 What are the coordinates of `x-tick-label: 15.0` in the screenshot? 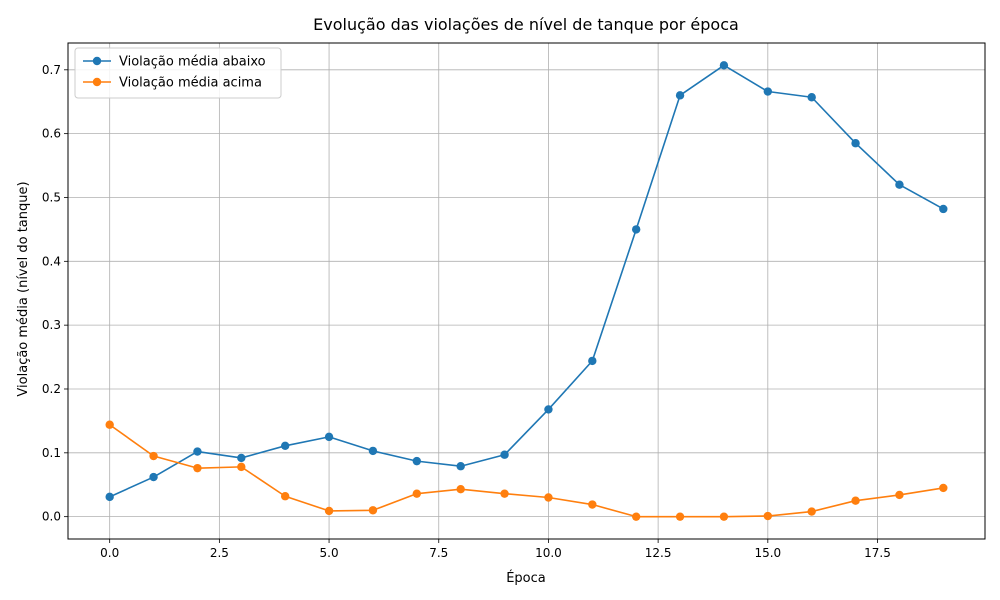 It's located at (767, 553).